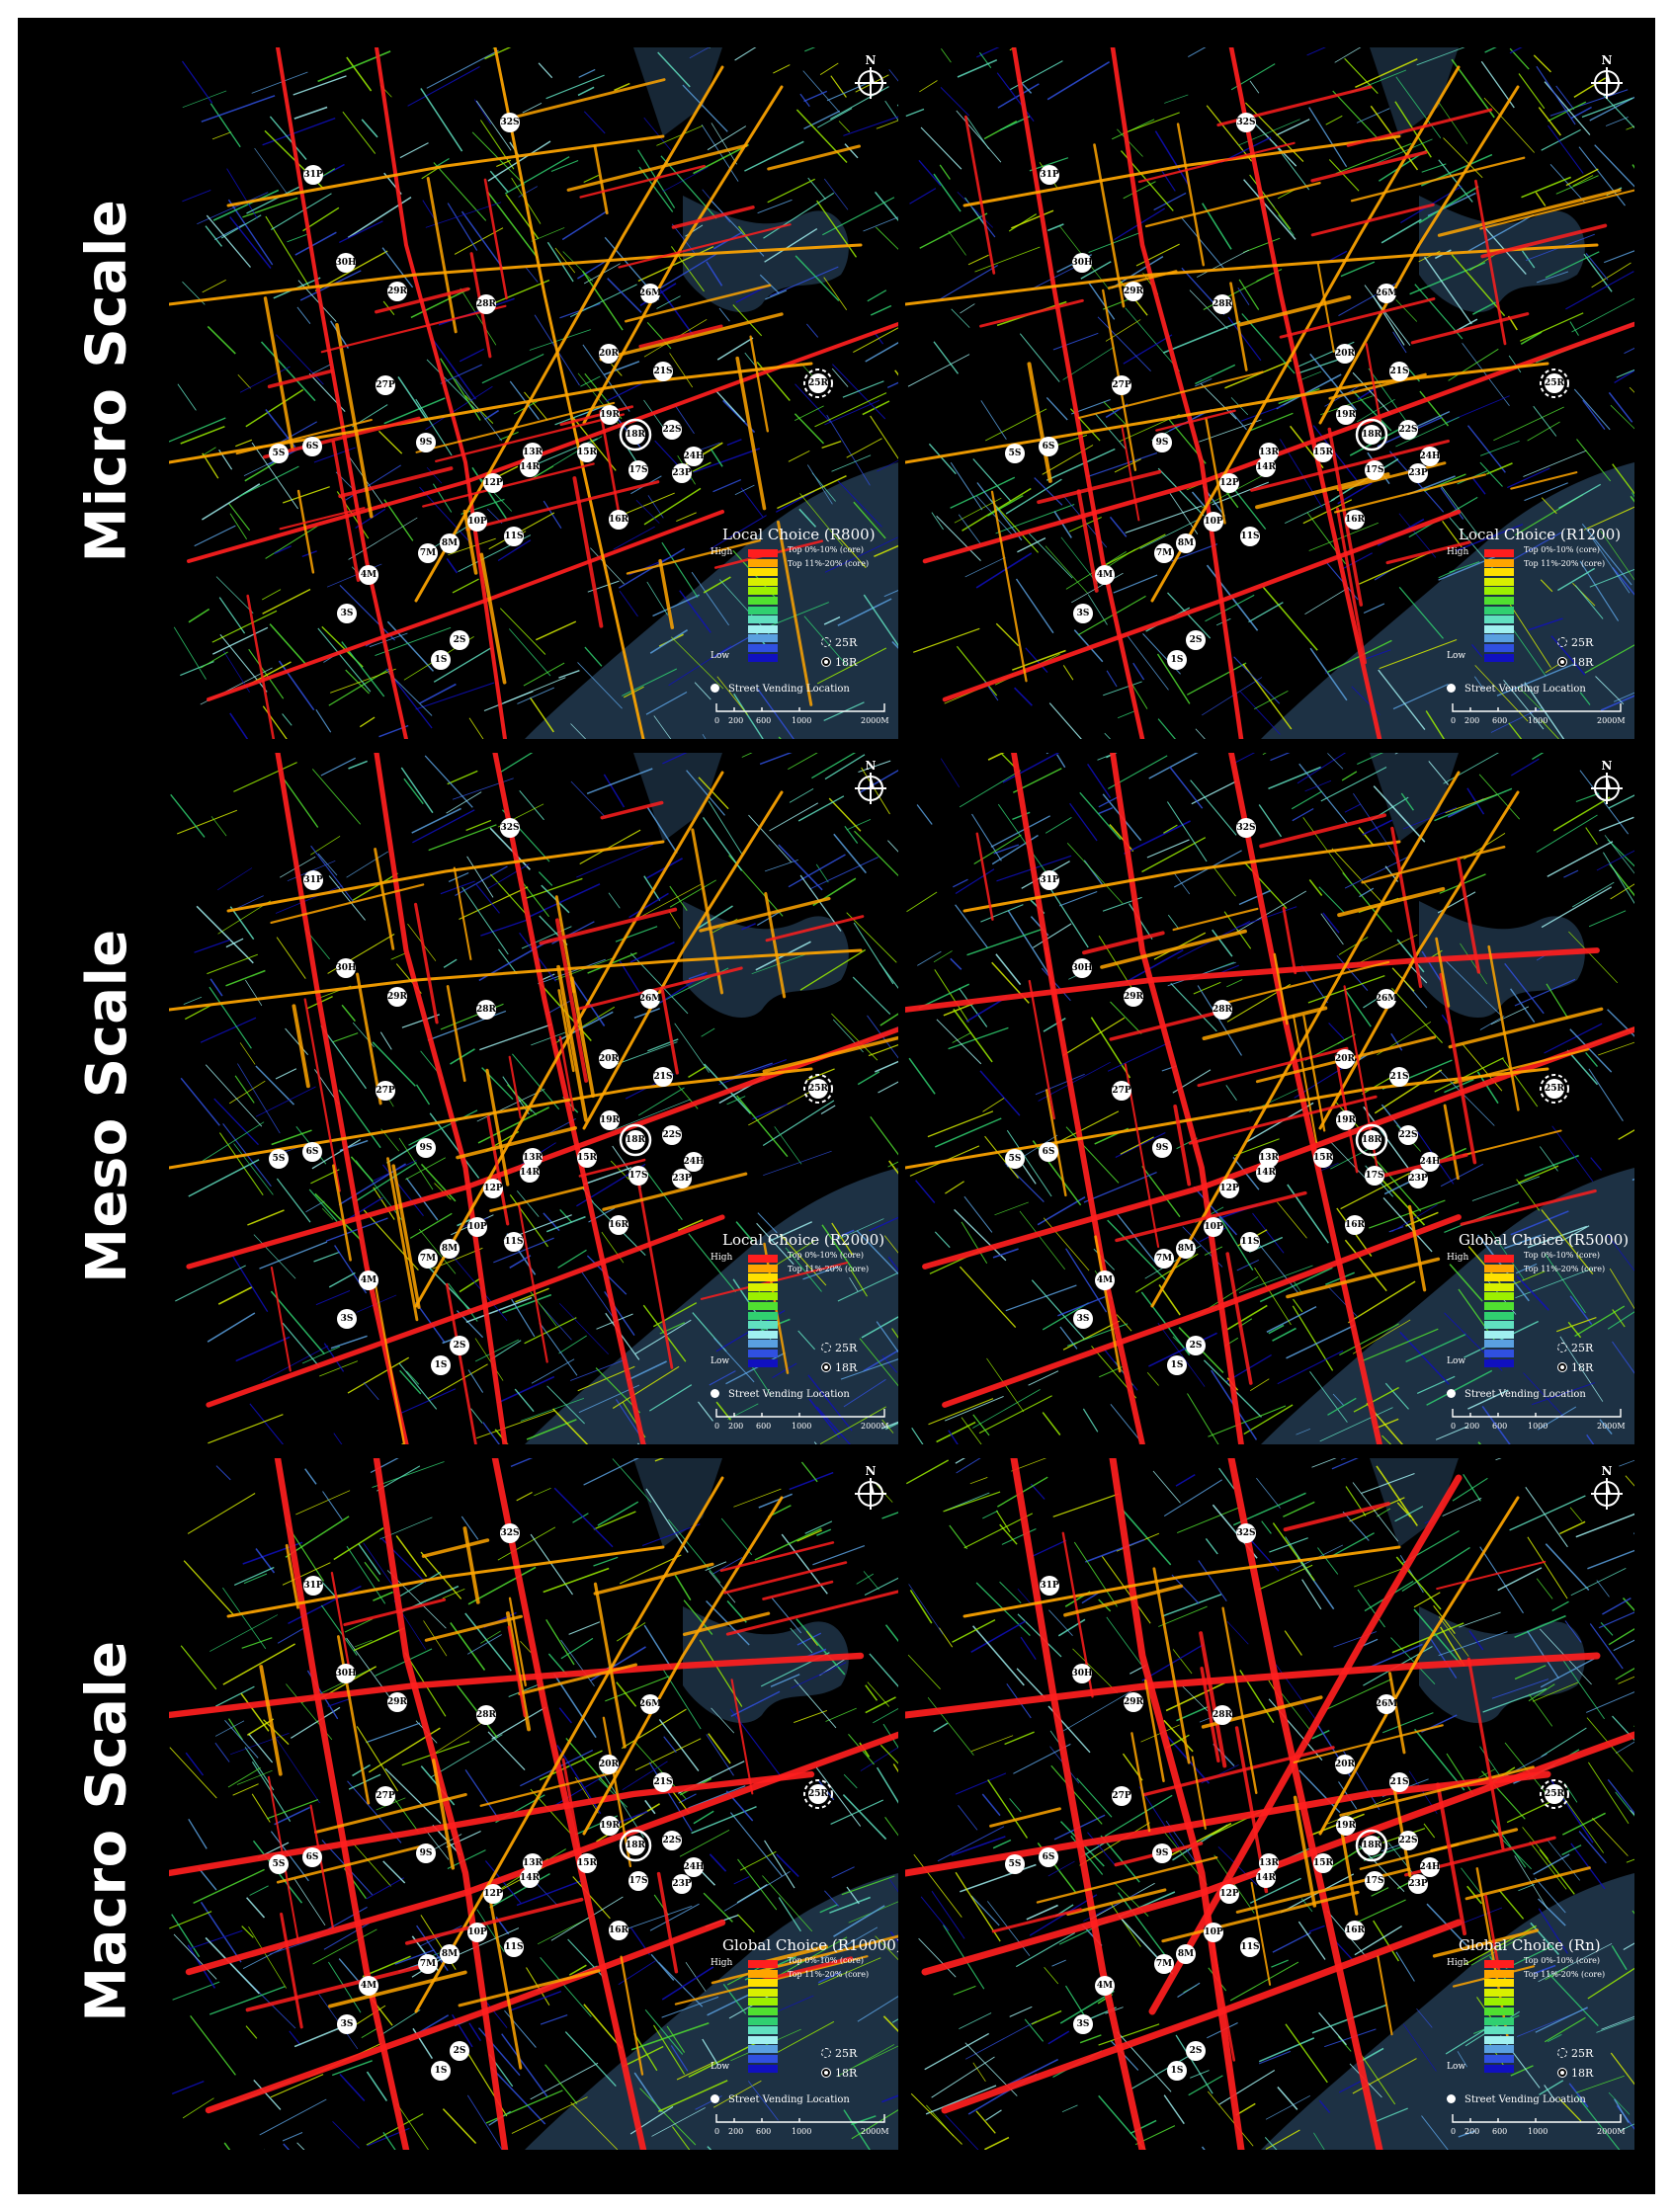 This screenshot has width=1673, height=2212. What do you see at coordinates (1539, 2125) in the screenshot?
I see `scale-bar: 0 200 600 1000 2000M` at bounding box center [1539, 2125].